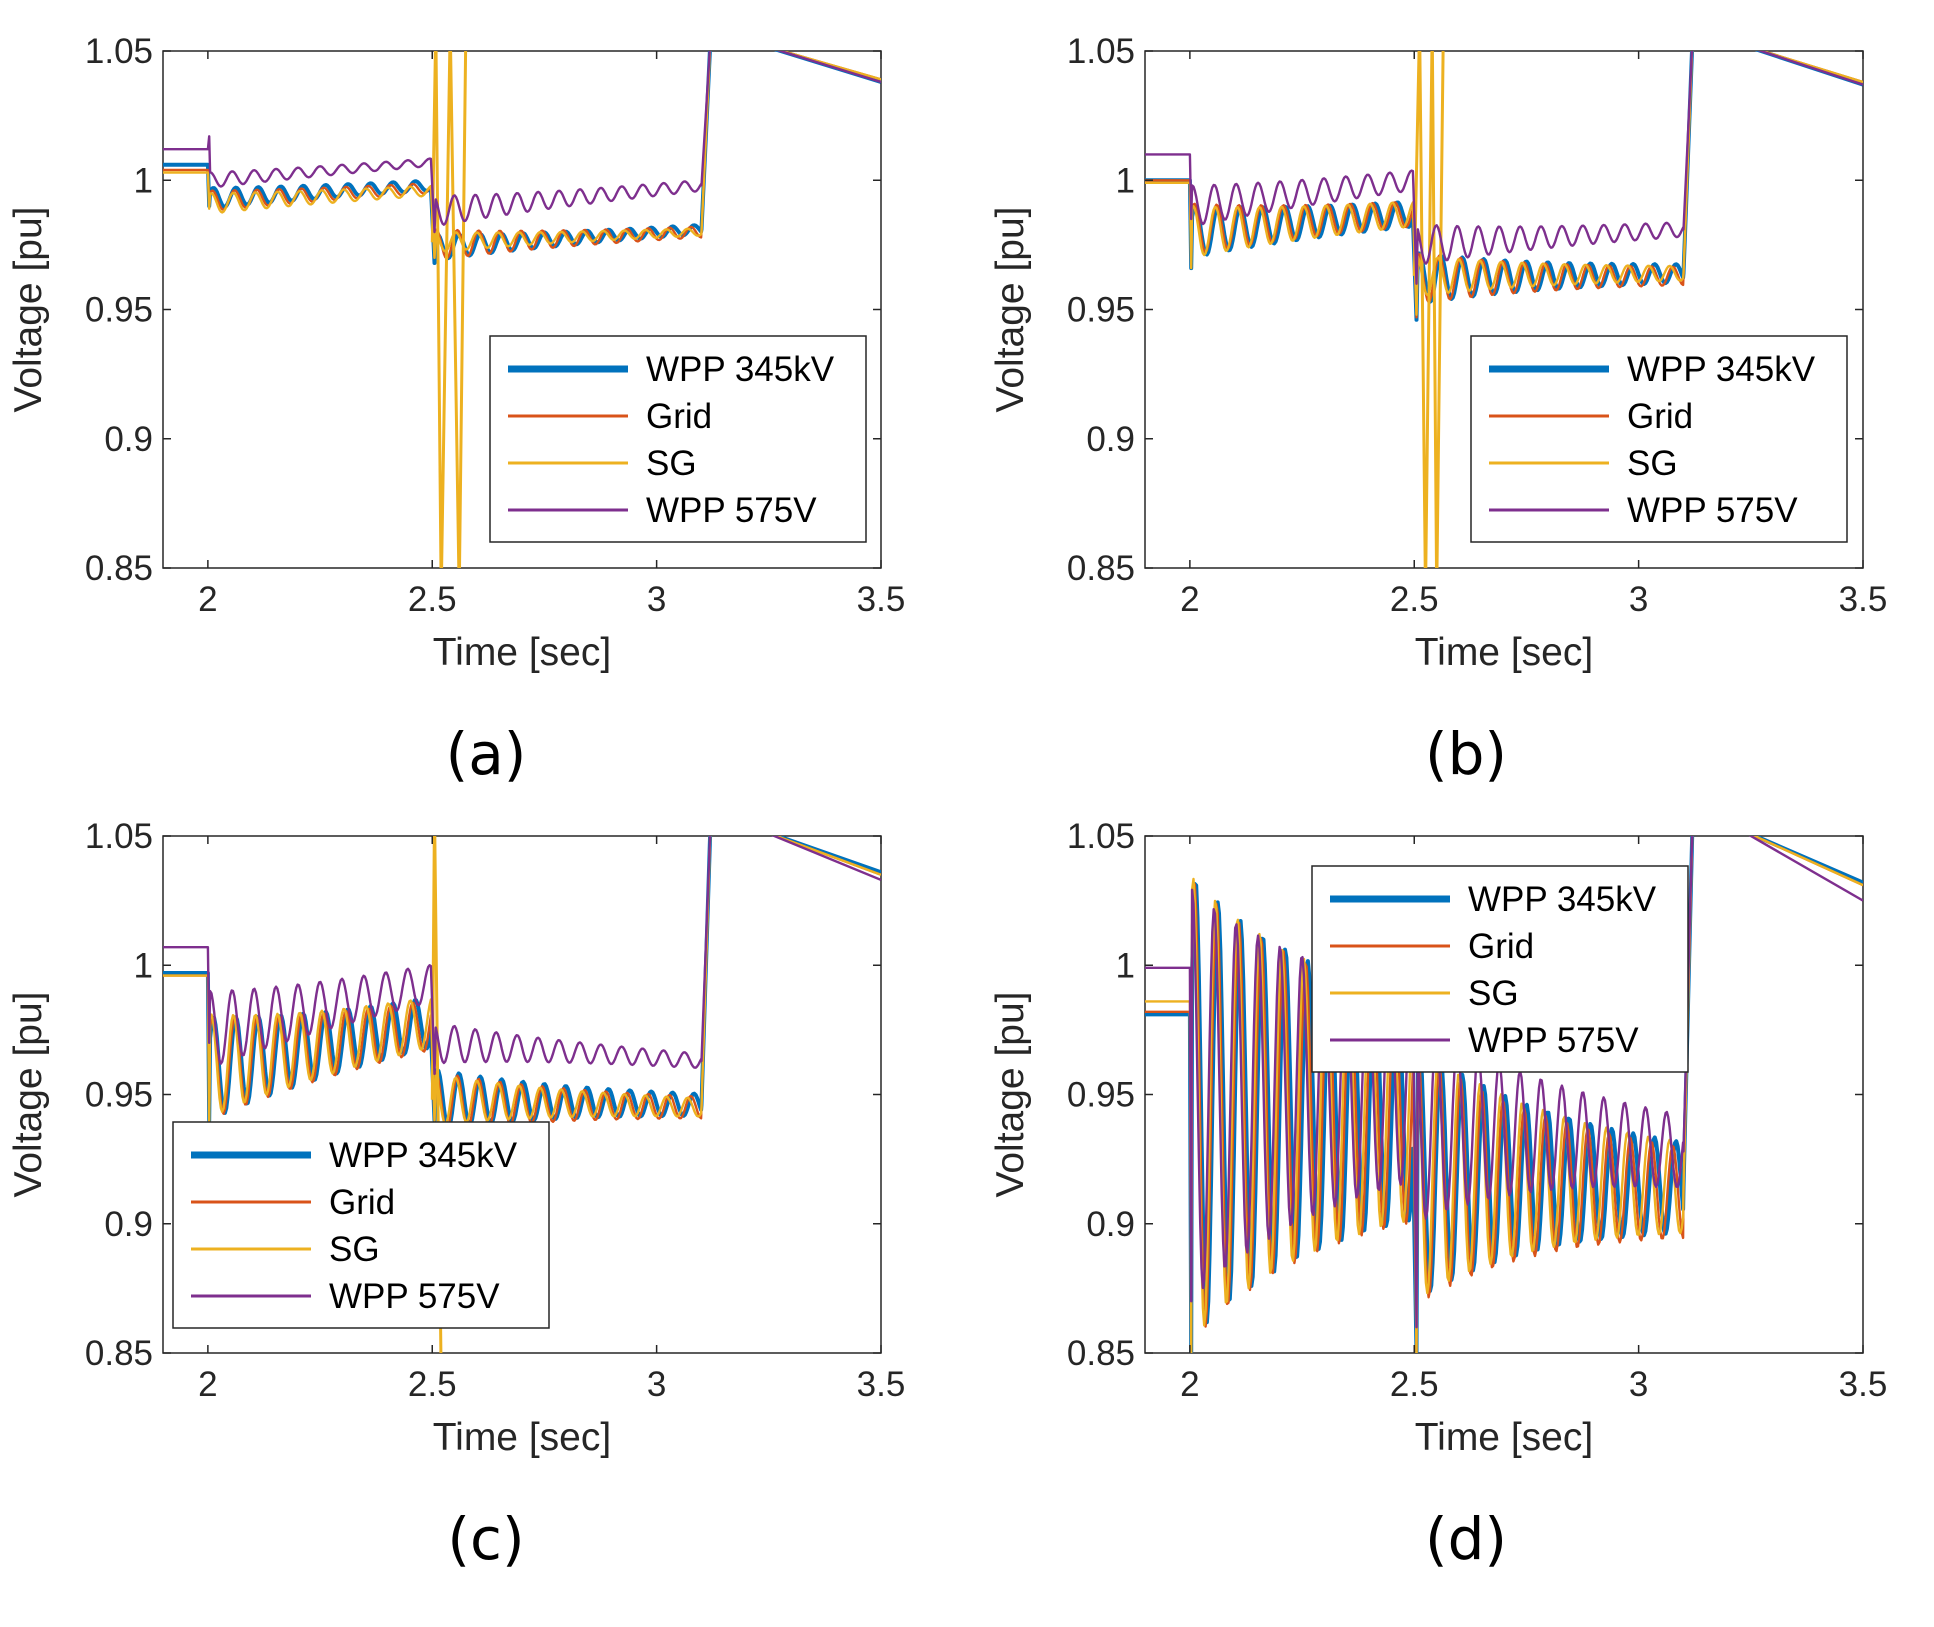  I want to click on panel-caption-b: (b), so click(1466, 754).